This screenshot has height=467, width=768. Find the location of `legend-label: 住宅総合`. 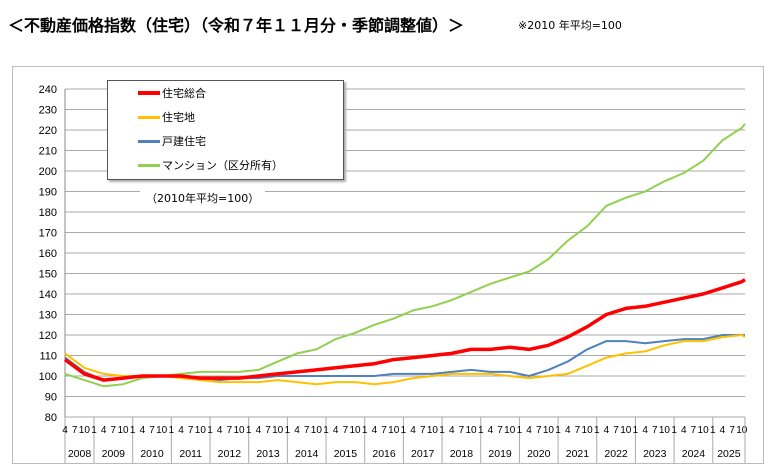

legend-label: 住宅総合 is located at coordinates (184, 93).